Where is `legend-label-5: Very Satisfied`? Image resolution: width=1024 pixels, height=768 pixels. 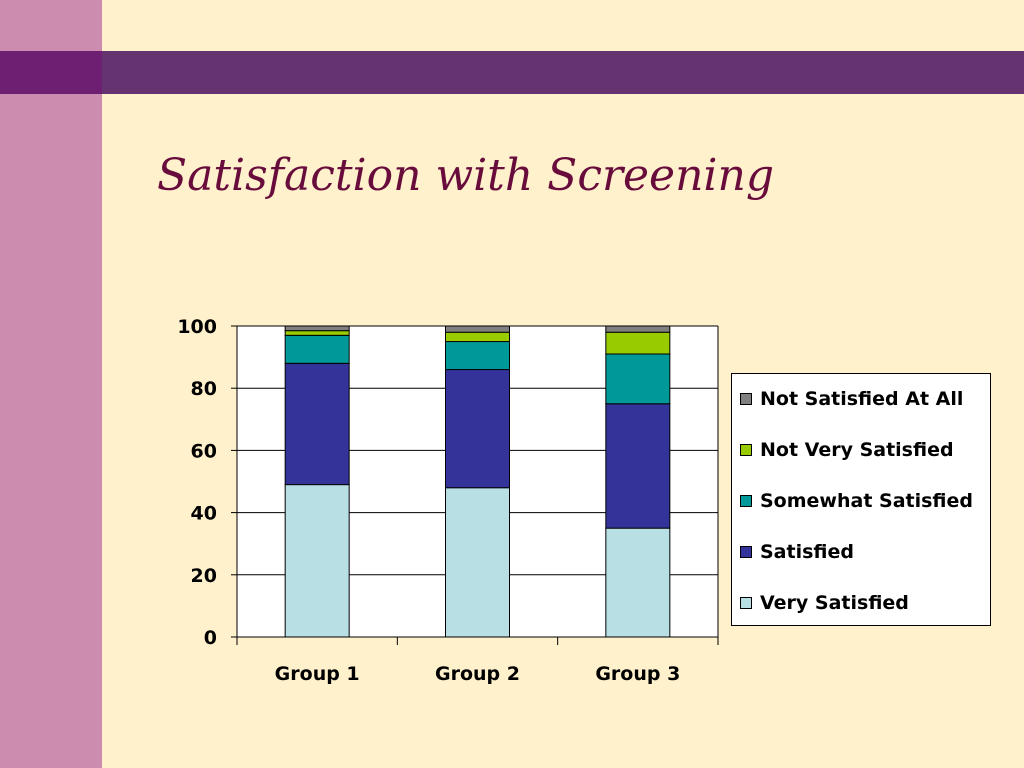 legend-label-5: Very Satisfied is located at coordinates (834, 603).